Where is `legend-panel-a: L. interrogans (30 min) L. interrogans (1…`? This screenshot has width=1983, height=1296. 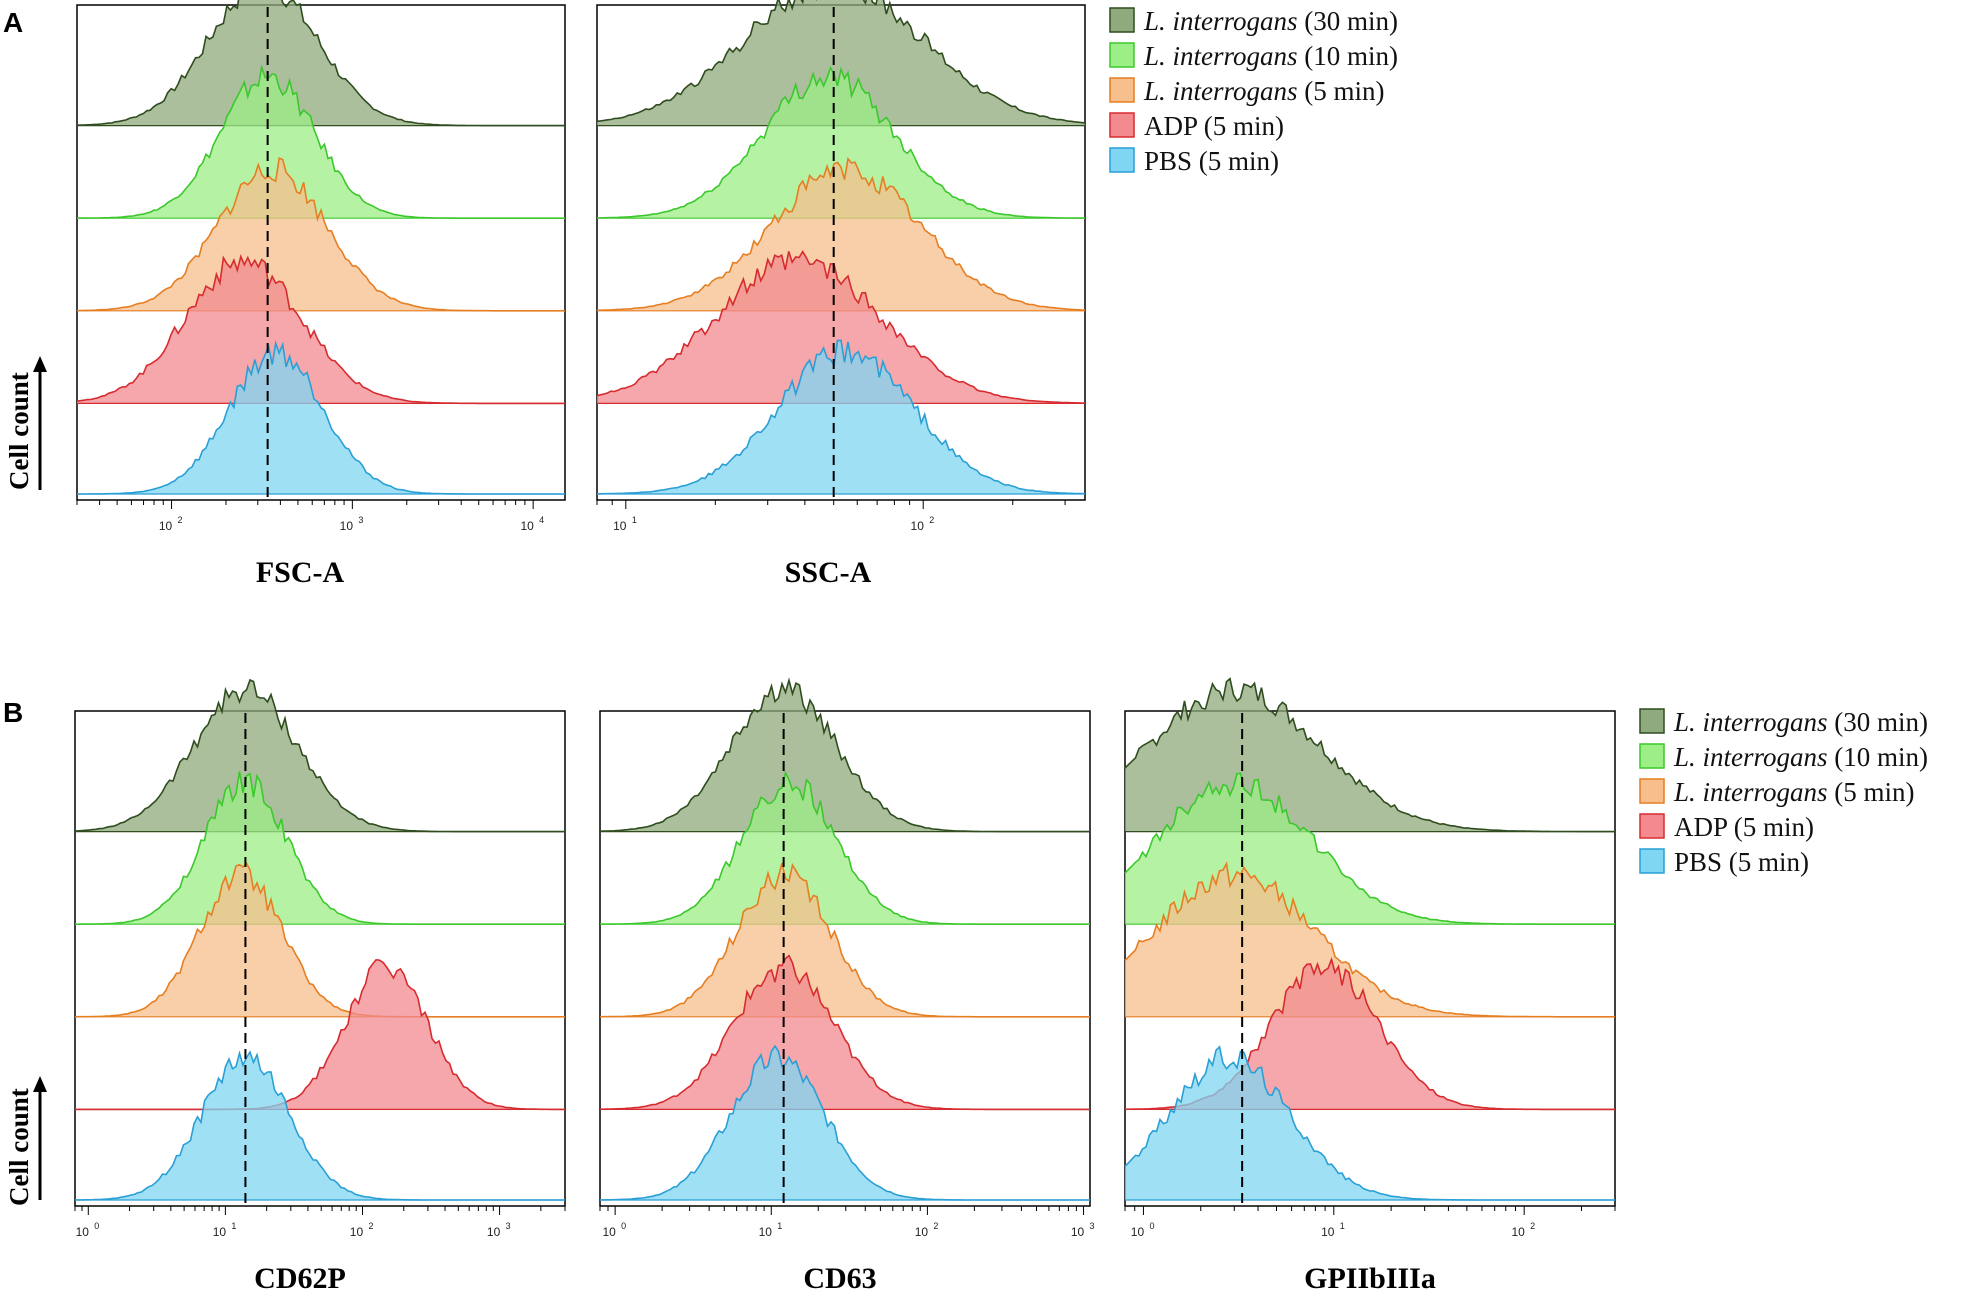 legend-panel-a: L. interrogans (30 min) L. interrogans (1… is located at coordinates (1253, 91).